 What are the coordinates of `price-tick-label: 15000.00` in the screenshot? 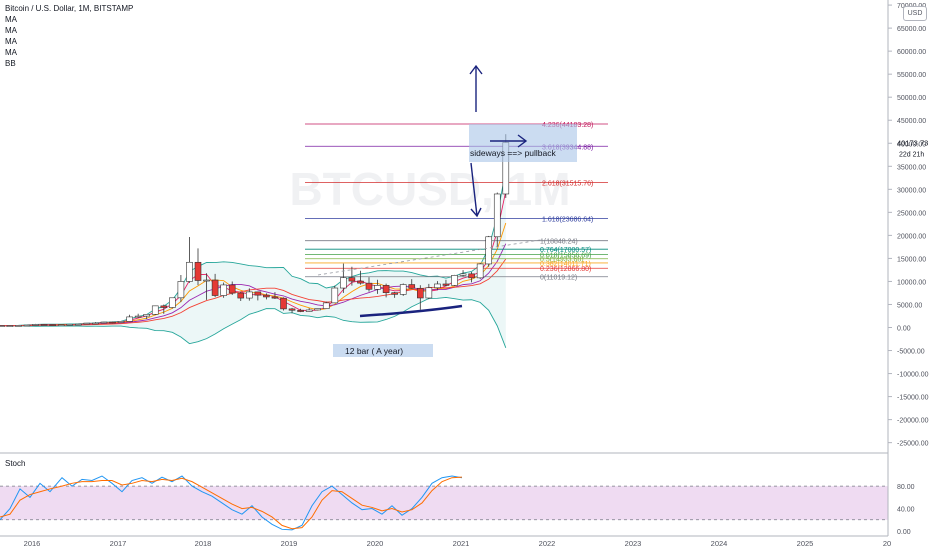 It's located at (911, 259).